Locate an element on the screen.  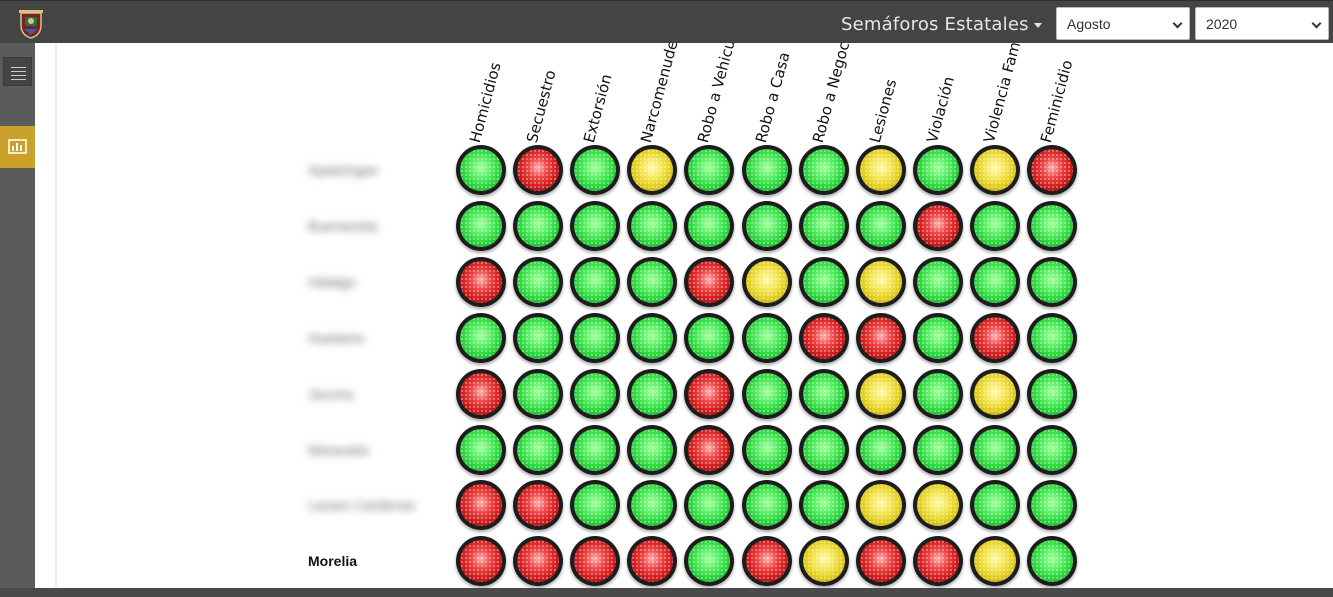
content-divider is located at coordinates (56, 315).